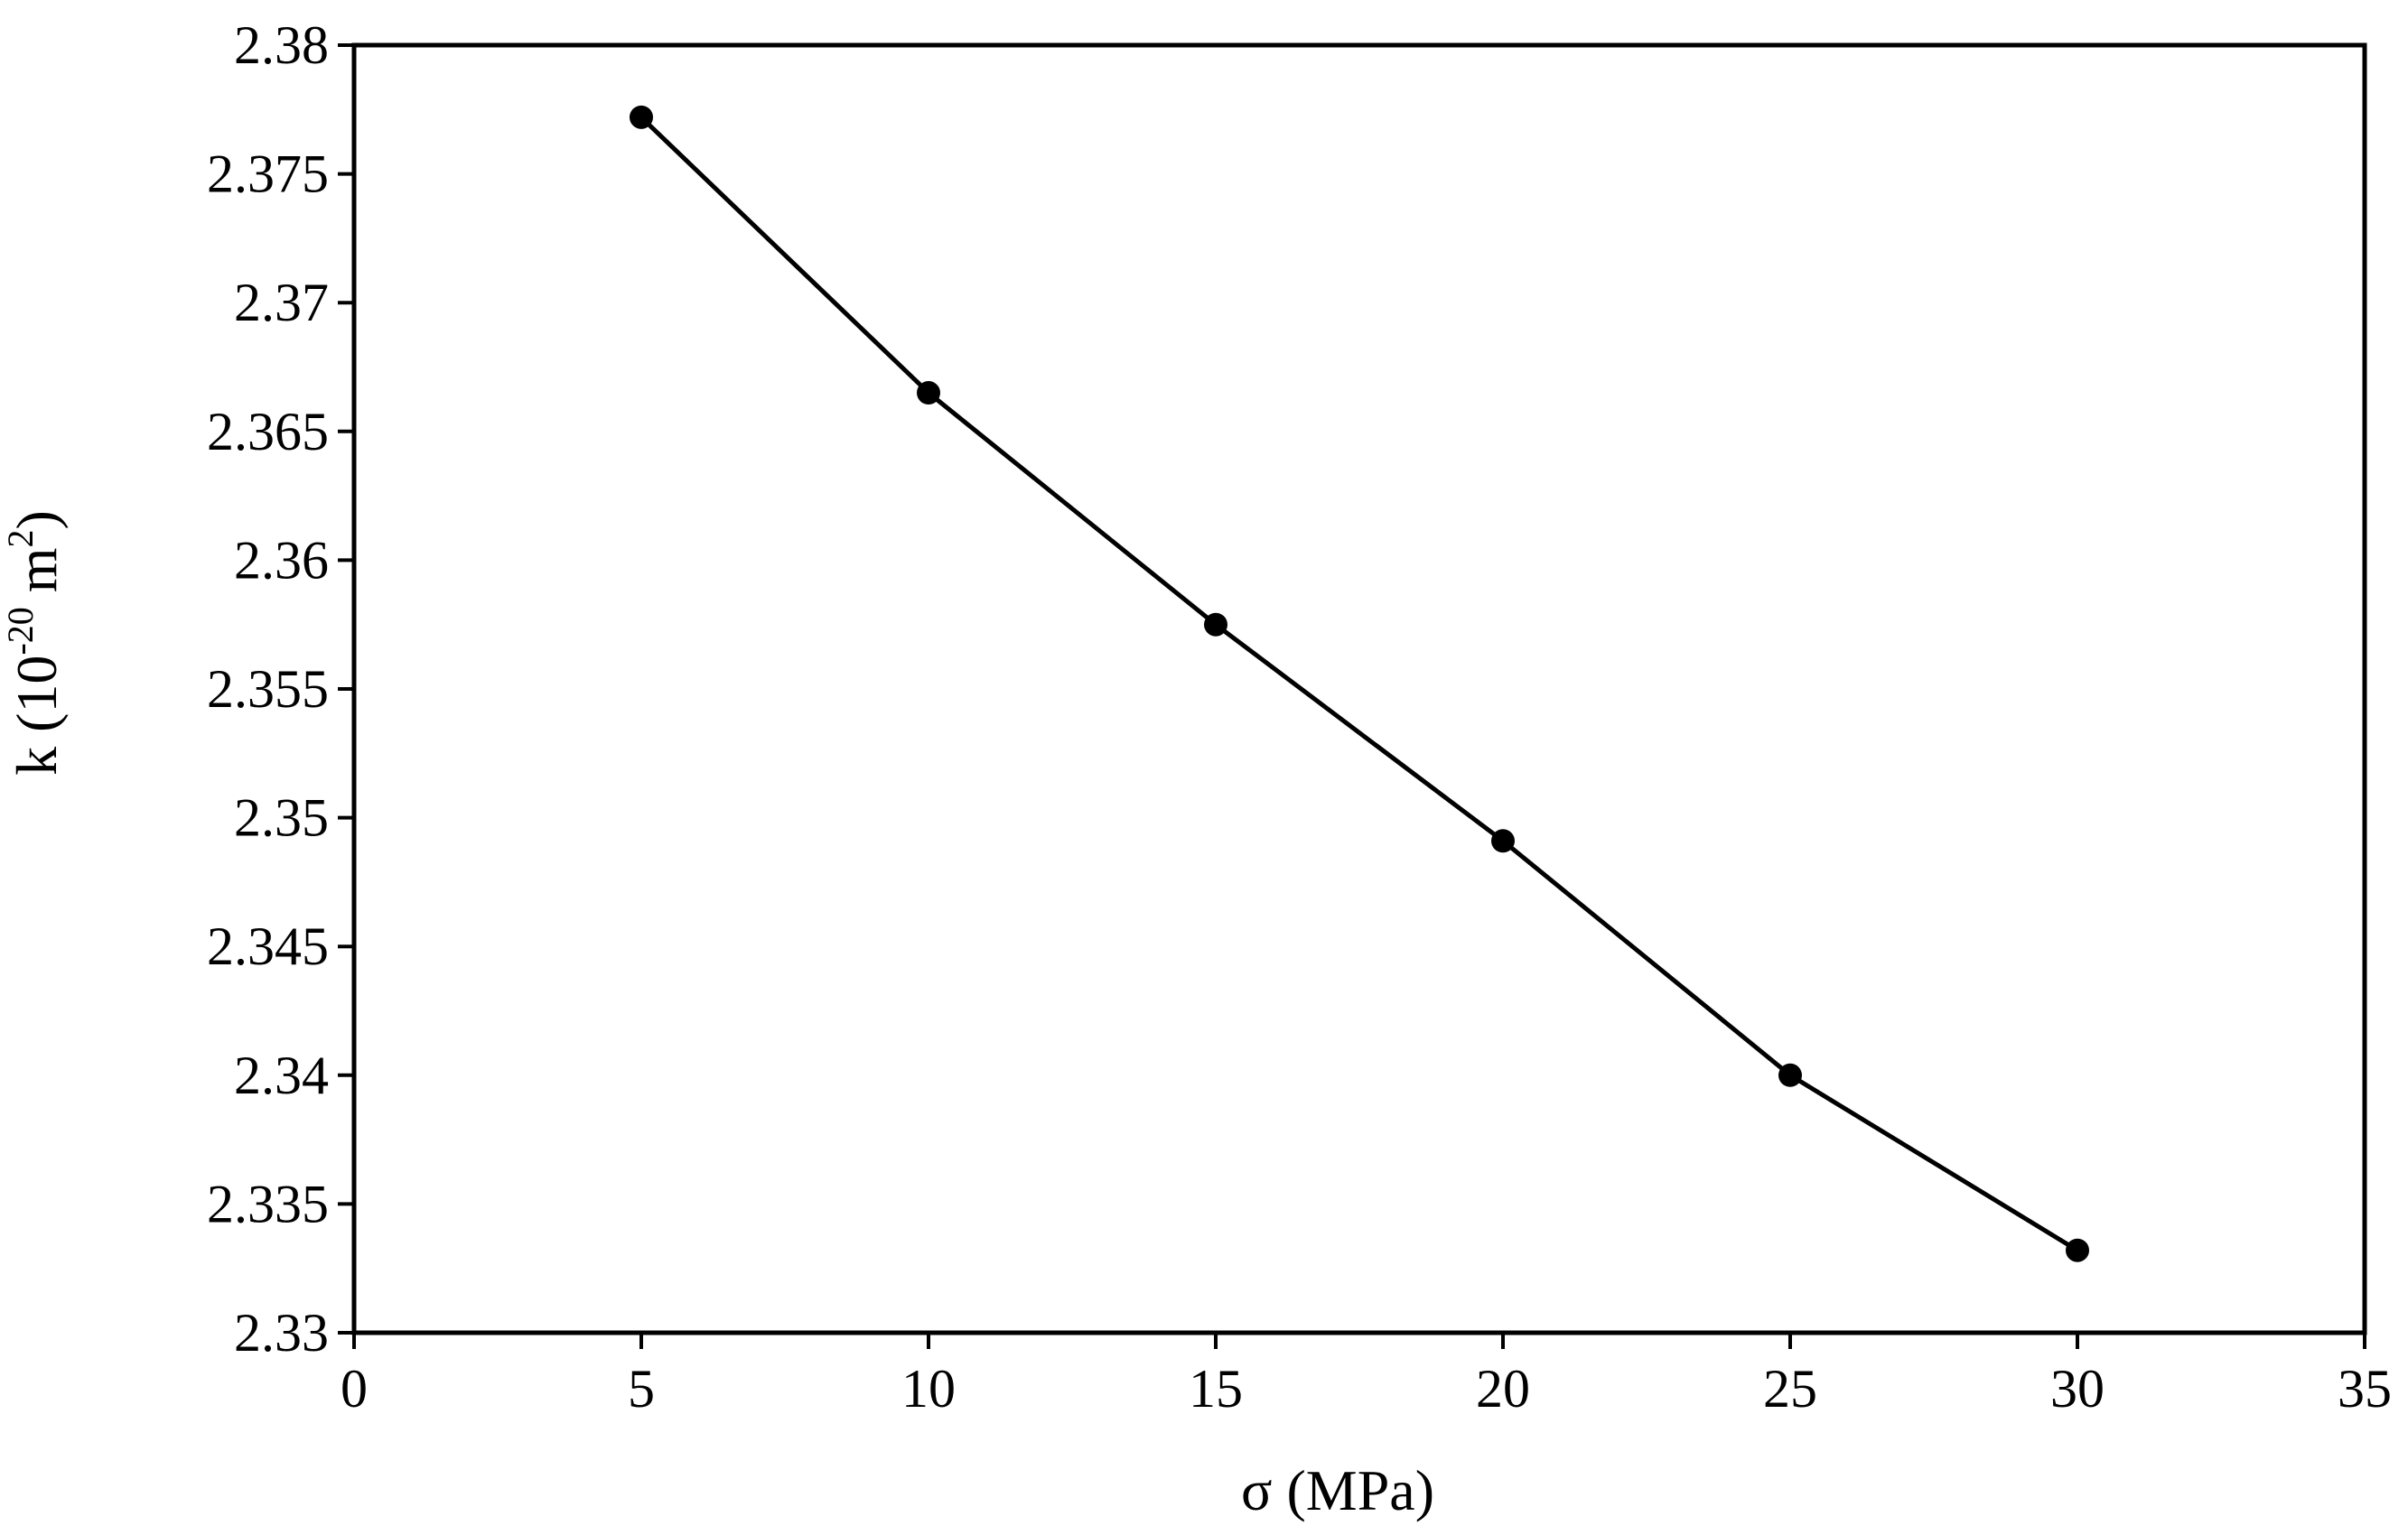 The image size is (2408, 1535). Describe the element at coordinates (1503, 1389) in the screenshot. I see `x-tick-label: 20` at that location.